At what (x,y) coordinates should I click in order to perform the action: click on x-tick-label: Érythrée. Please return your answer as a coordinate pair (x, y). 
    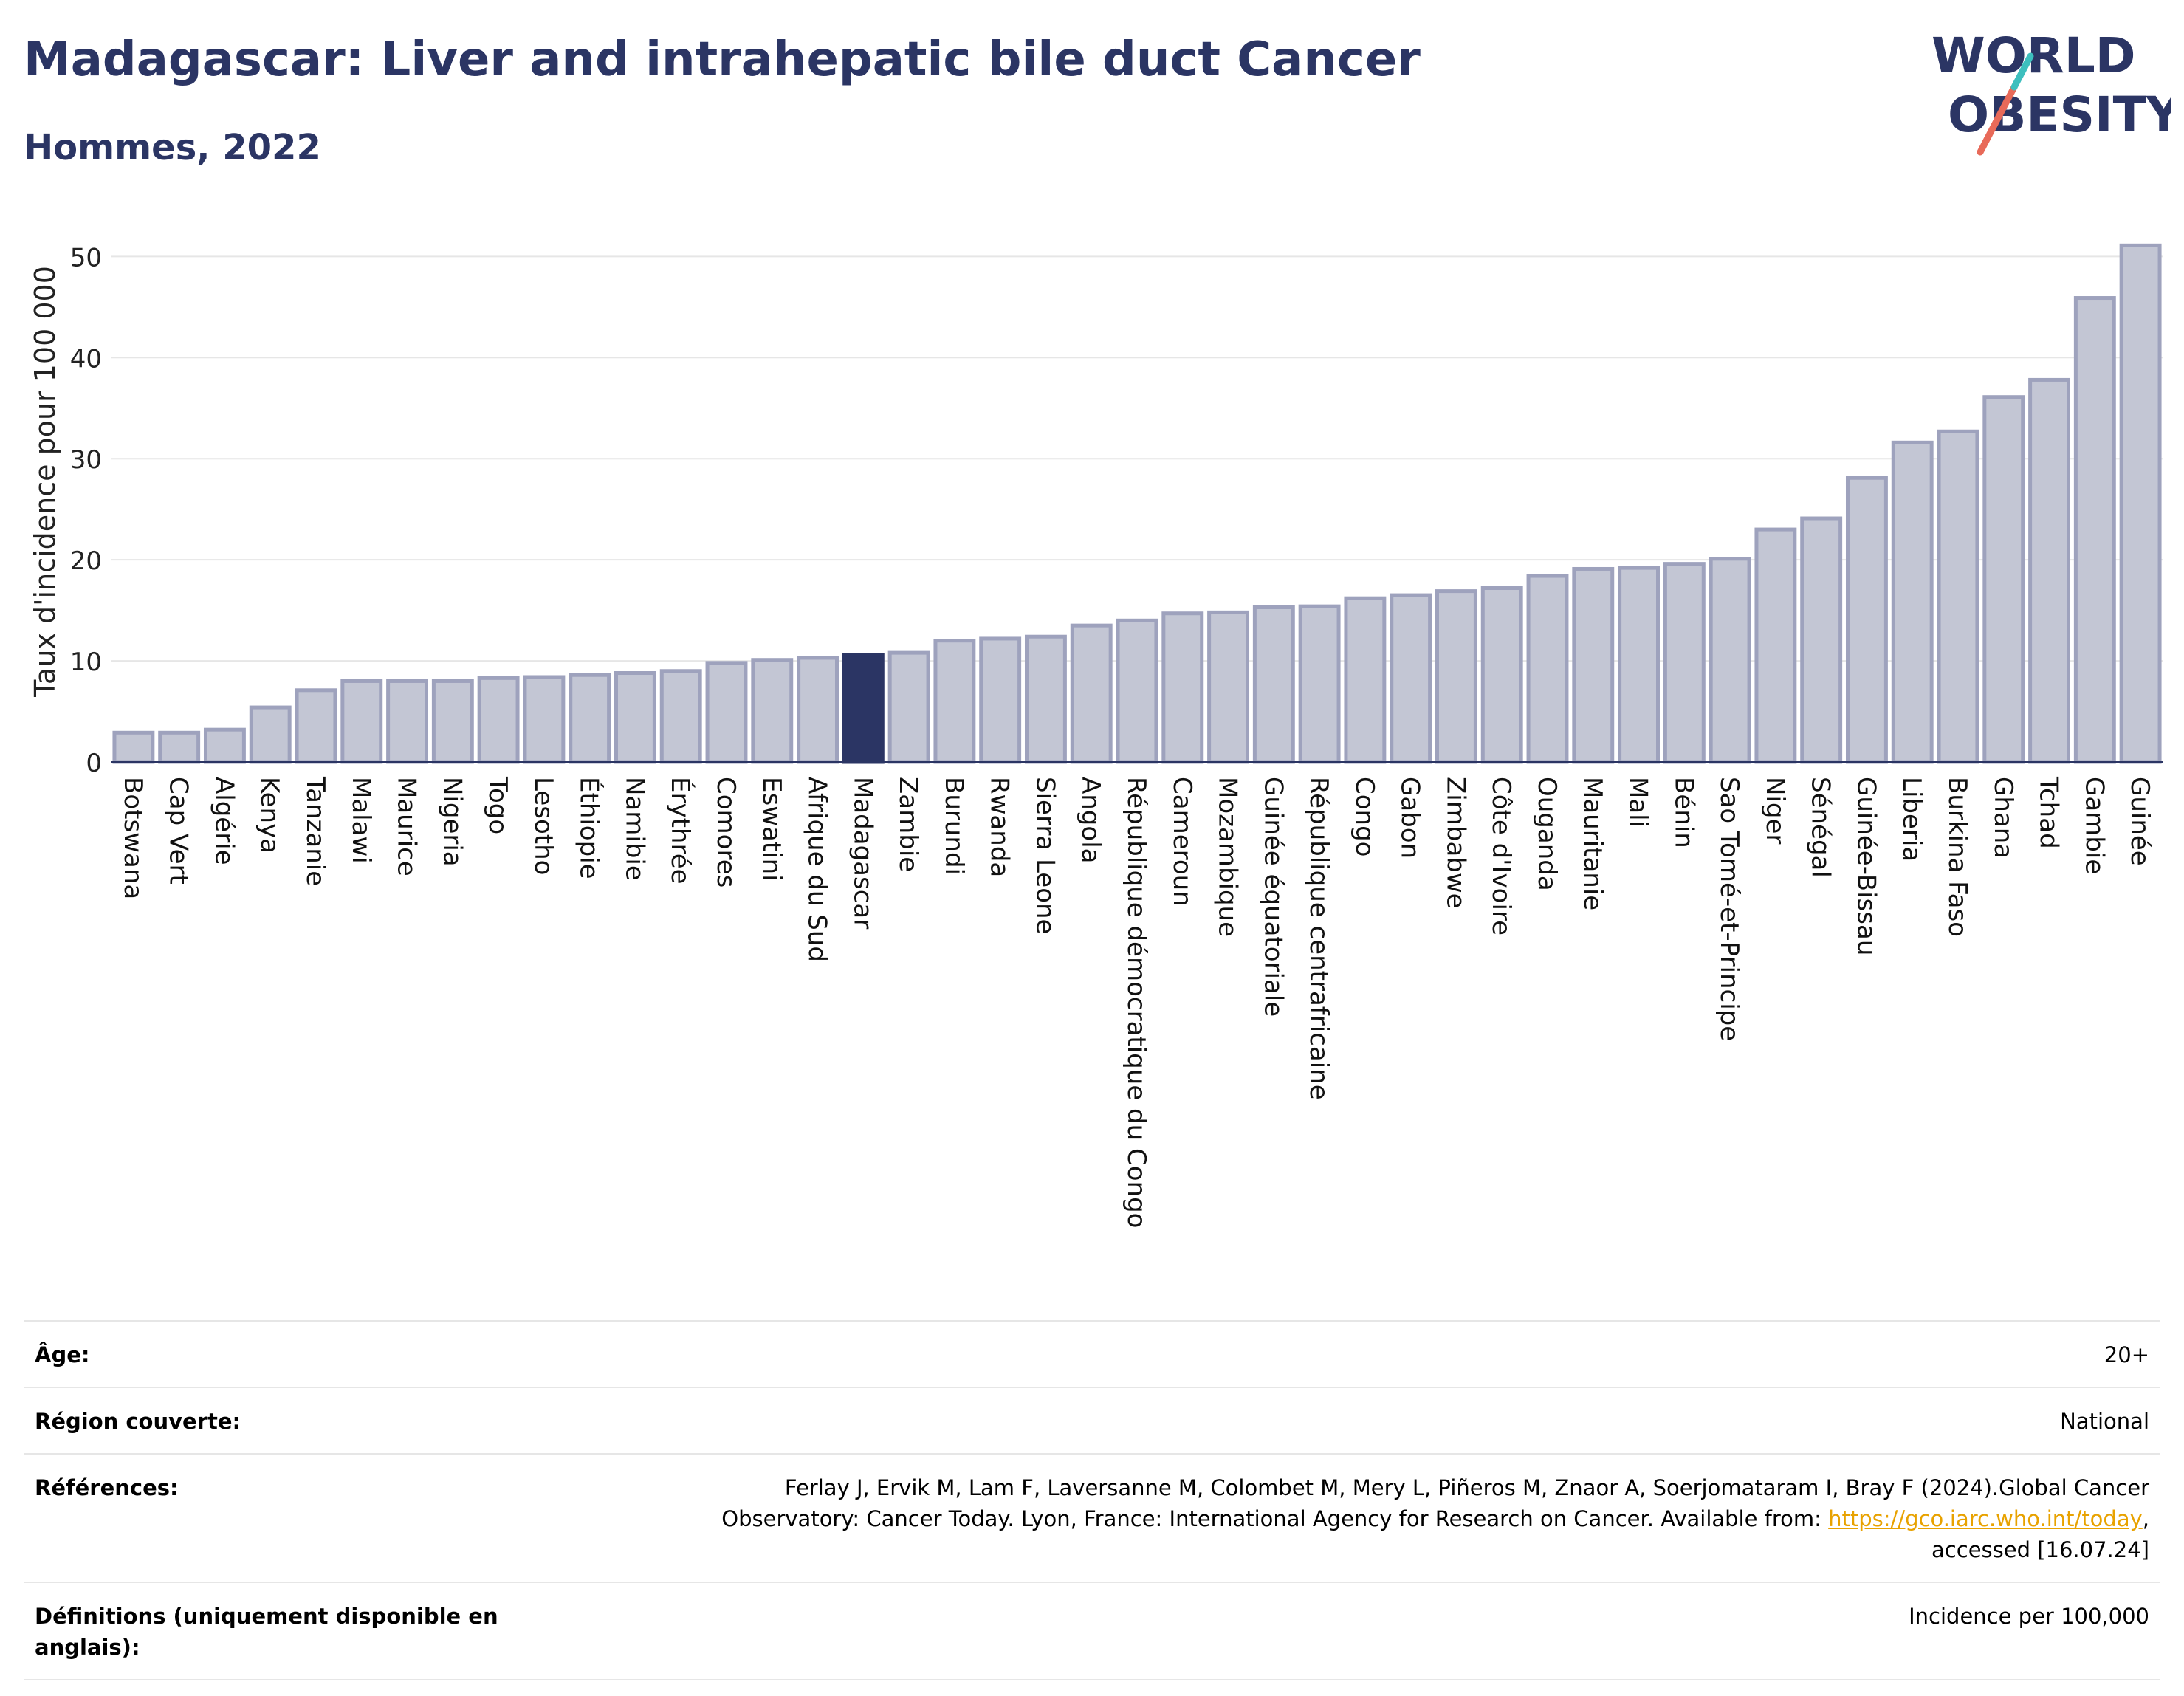
    Looking at the image, I should click on (681, 831).